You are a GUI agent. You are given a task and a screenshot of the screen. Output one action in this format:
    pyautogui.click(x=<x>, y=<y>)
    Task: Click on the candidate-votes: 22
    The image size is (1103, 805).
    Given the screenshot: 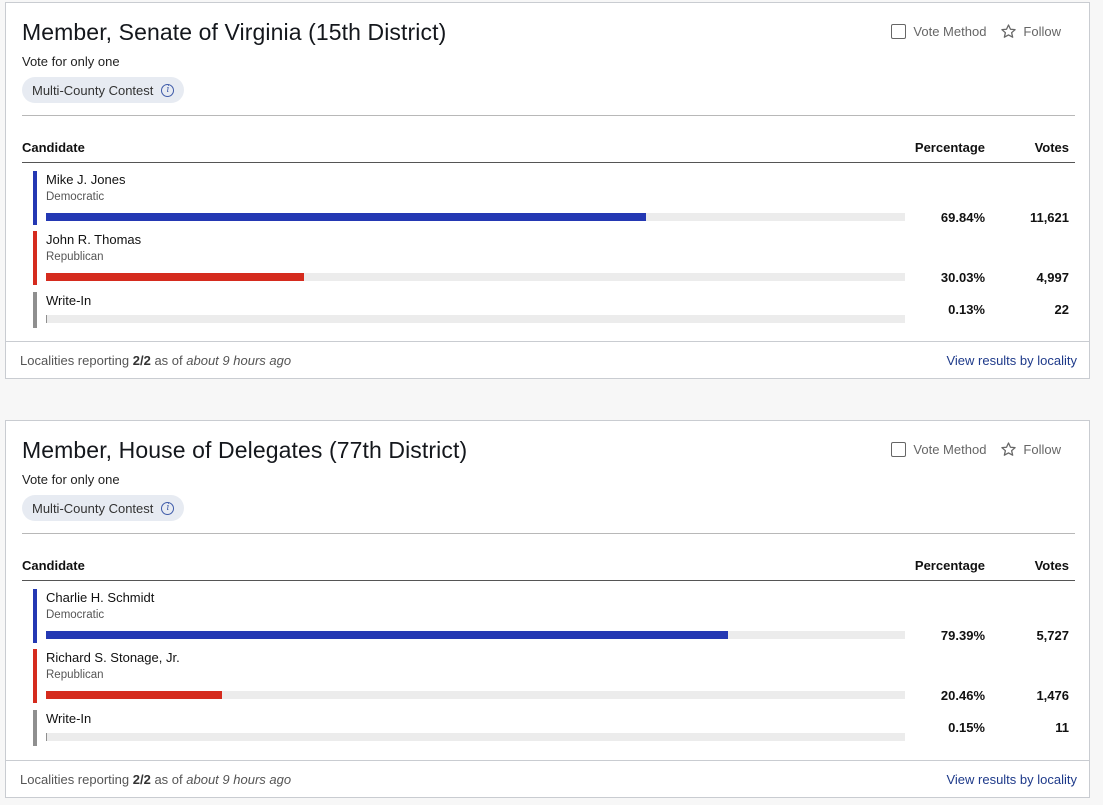 What is the action you would take?
    pyautogui.click(x=1061, y=309)
    